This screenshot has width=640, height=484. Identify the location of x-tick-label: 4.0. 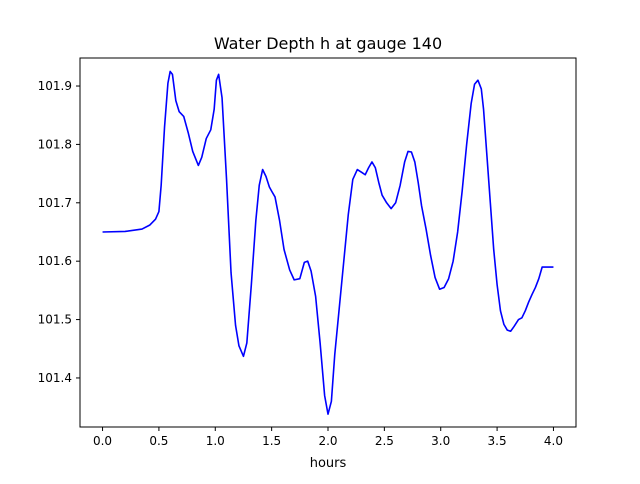
(553, 441).